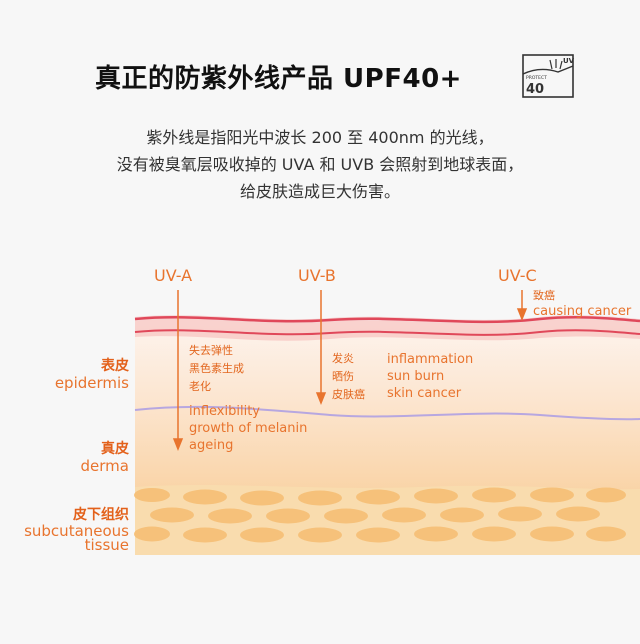  What do you see at coordinates (211, 445) in the screenshot?
I see `uva-effect-en: ageing` at bounding box center [211, 445].